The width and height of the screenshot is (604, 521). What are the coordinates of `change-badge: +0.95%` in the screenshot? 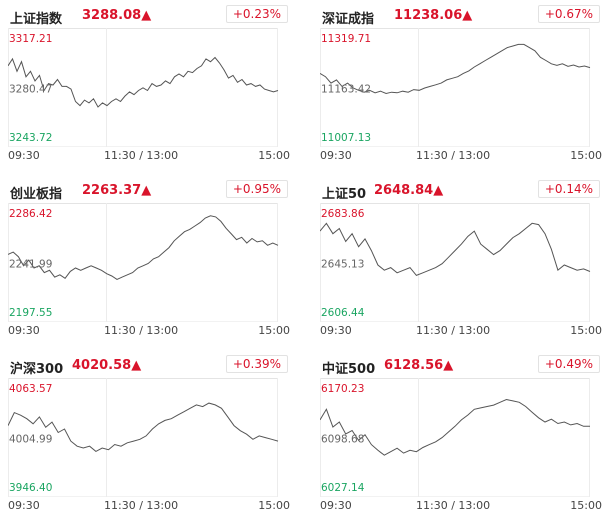 It's located at (256, 189).